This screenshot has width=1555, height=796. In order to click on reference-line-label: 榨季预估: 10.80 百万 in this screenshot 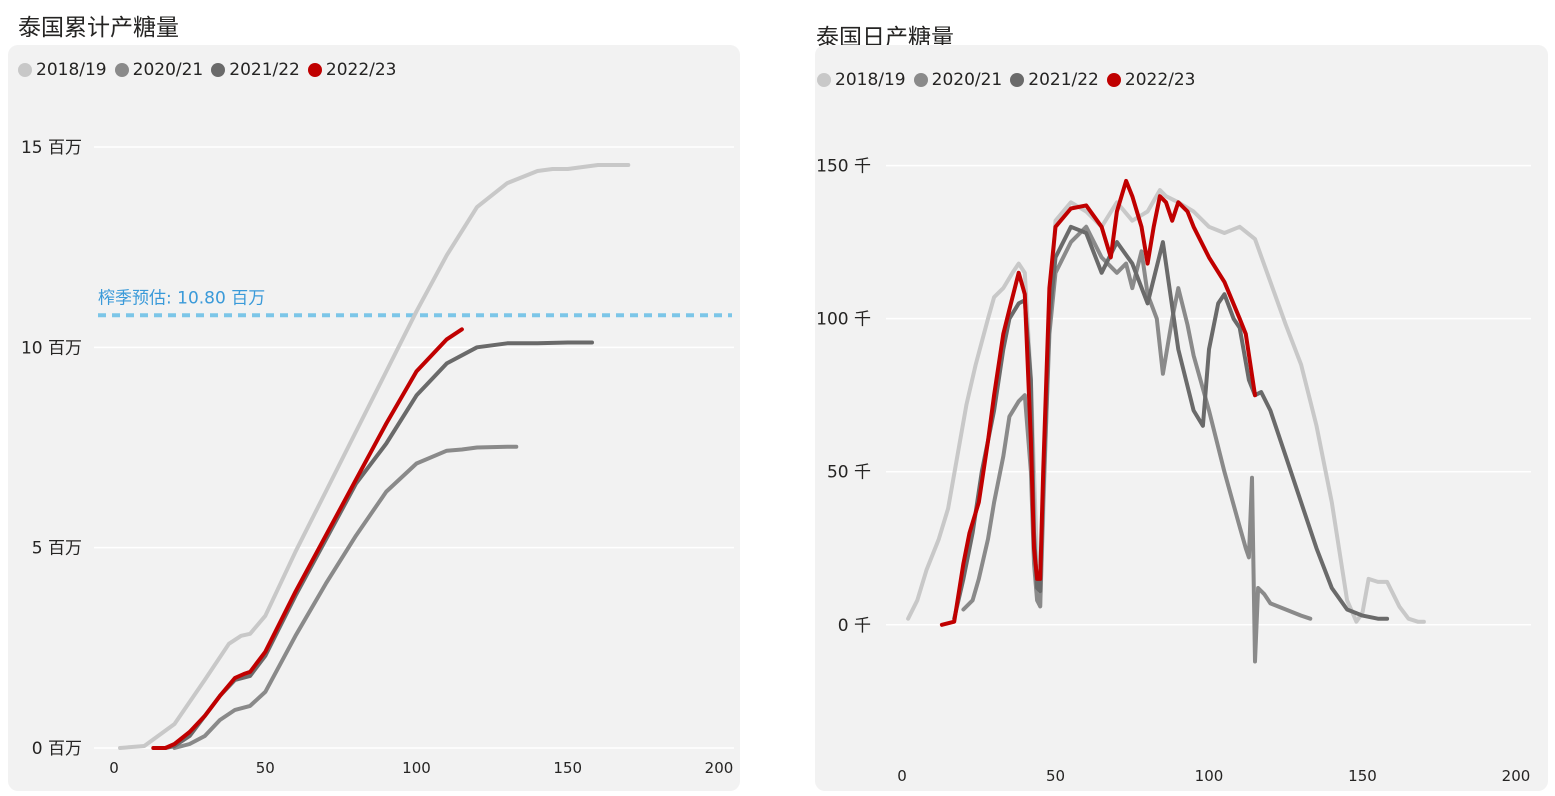, I will do `click(181, 298)`.